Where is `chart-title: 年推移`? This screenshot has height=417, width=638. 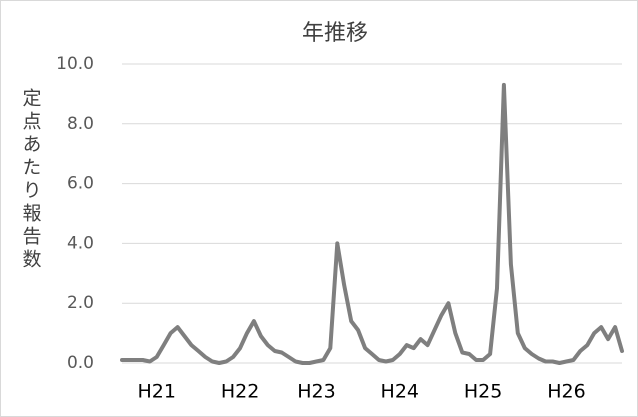
chart-title: 年推移 is located at coordinates (335, 33).